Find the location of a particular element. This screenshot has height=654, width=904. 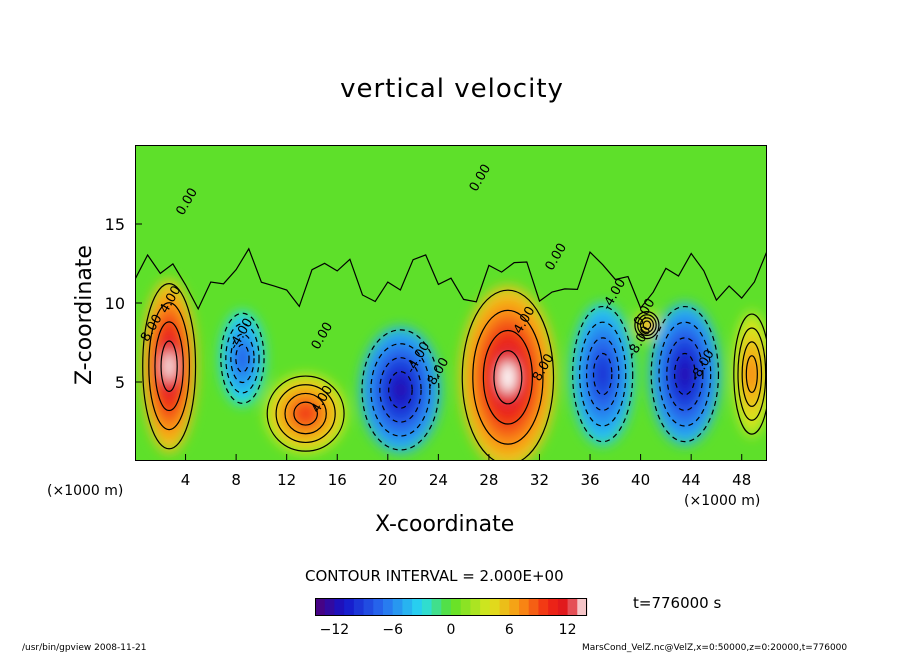

x-tick-label: 28 is located at coordinates (488, 480).